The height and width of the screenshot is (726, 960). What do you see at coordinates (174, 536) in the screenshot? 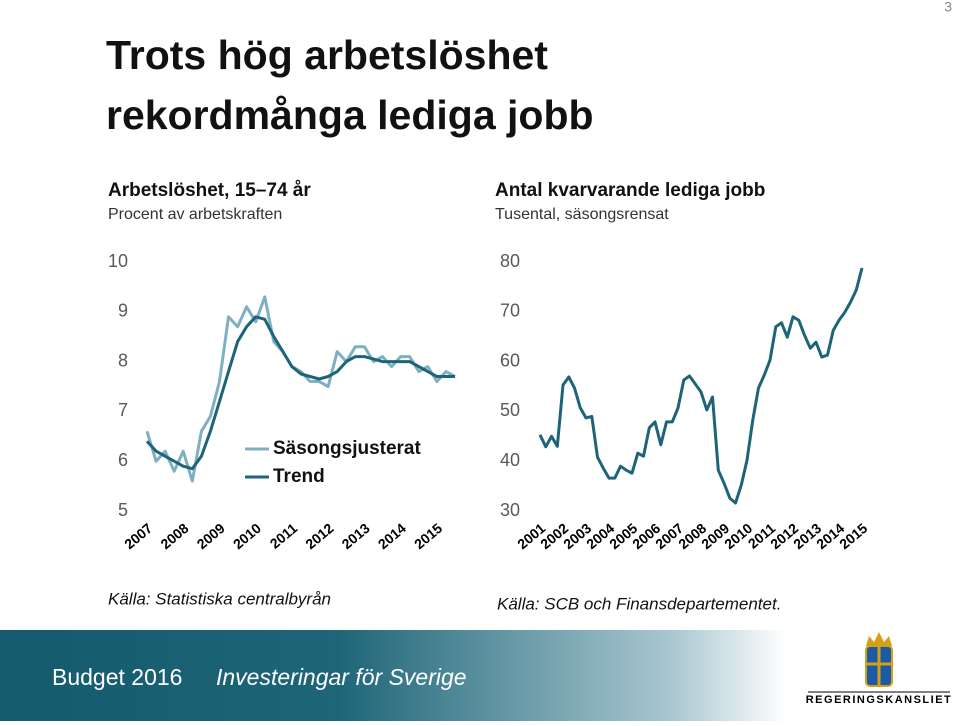
I see `x-tick-label: 2008` at bounding box center [174, 536].